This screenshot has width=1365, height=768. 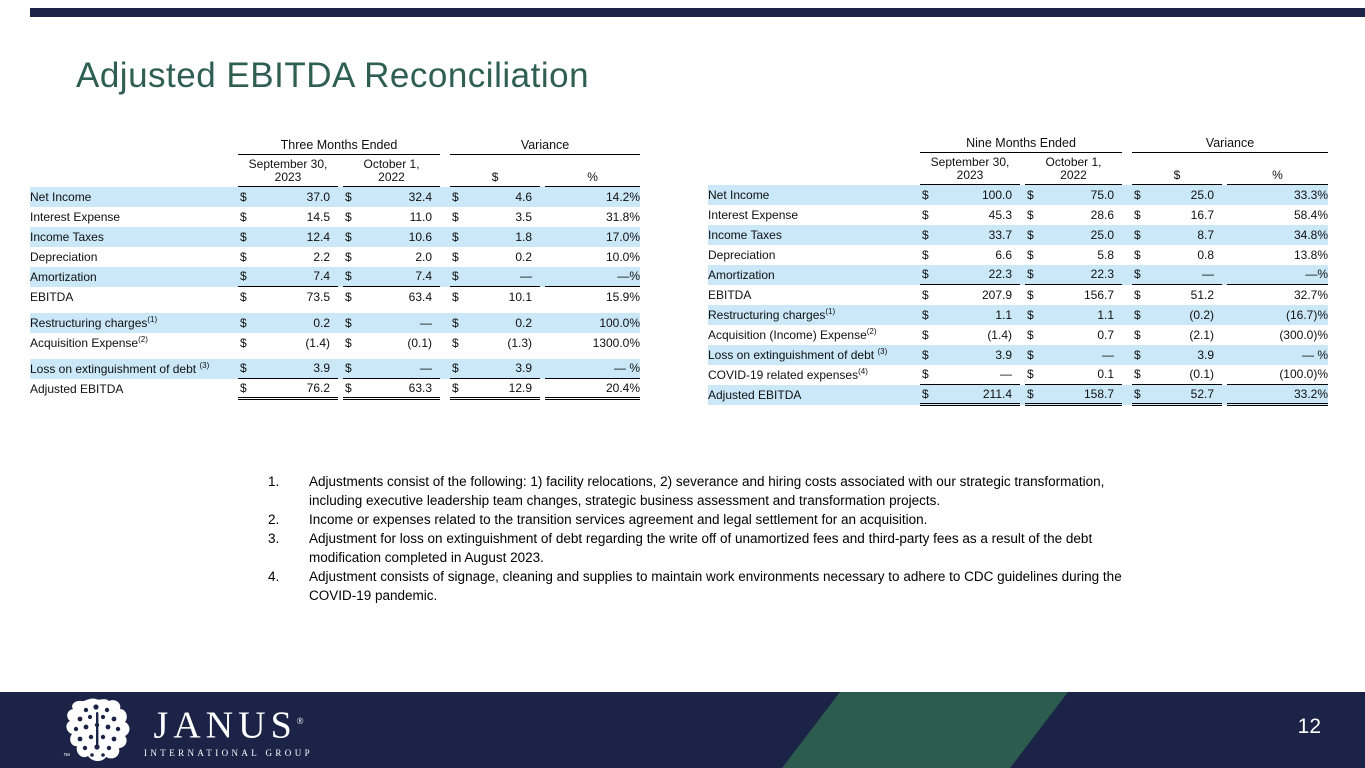 I want to click on col-header-prior-period: October 1, 2022, so click(x=392, y=170).